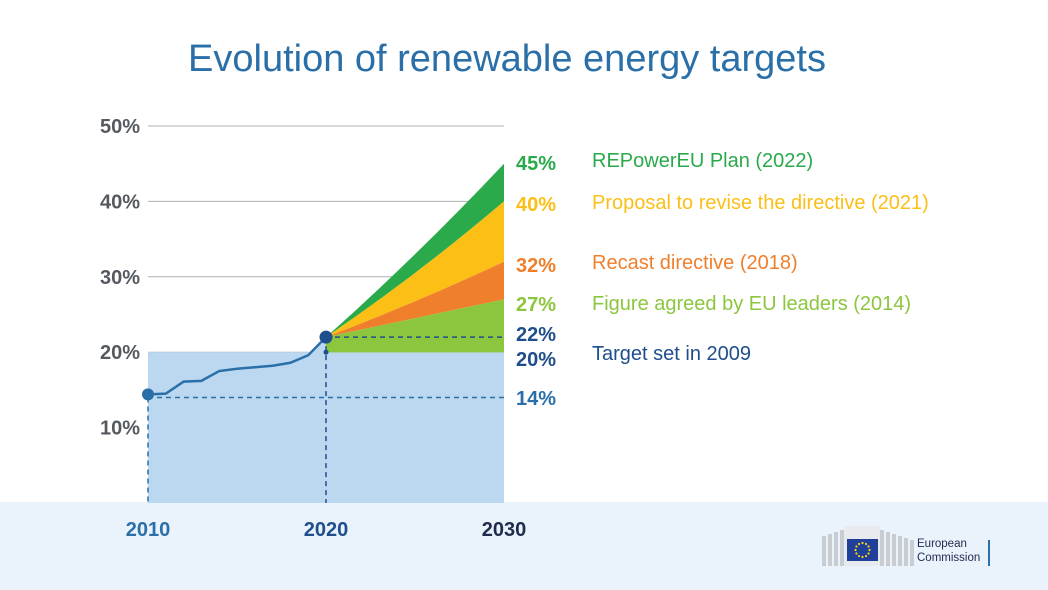 The height and width of the screenshot is (590, 1048). Describe the element at coordinates (897, 203) in the screenshot. I see `legend-year: (2021)` at that location.